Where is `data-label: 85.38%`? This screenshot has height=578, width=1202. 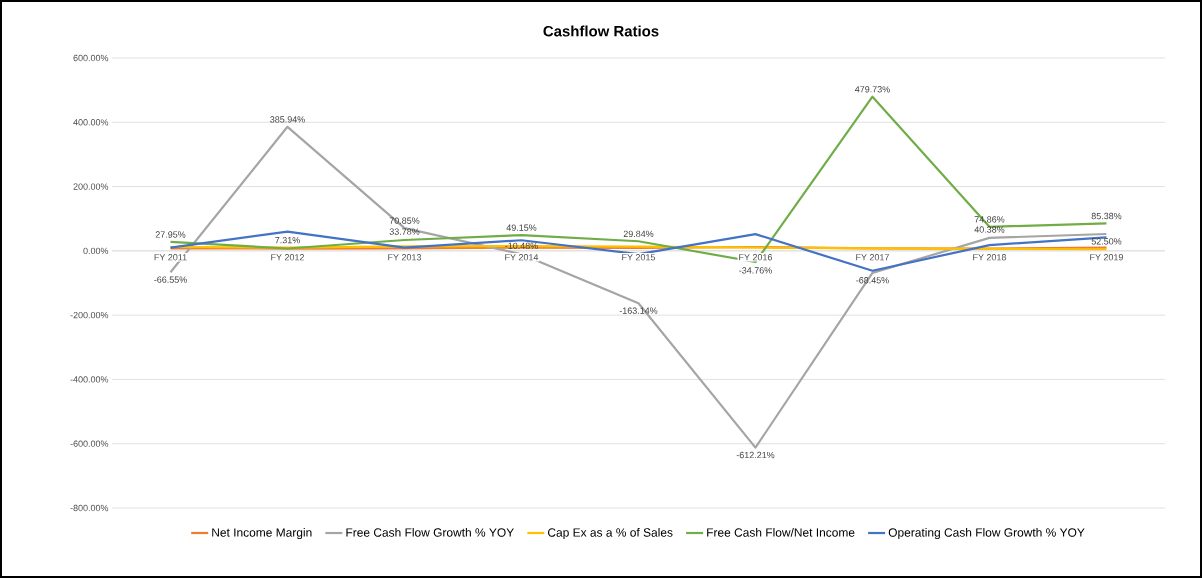
data-label: 85.38% is located at coordinates (1106, 216).